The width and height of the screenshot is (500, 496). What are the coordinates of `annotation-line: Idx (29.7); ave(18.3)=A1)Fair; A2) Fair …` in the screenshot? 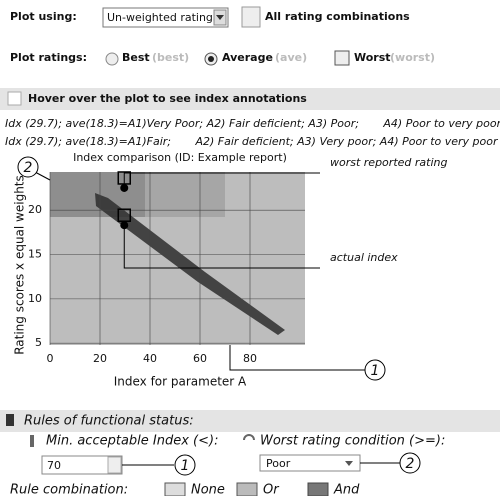 It's located at (252, 141).